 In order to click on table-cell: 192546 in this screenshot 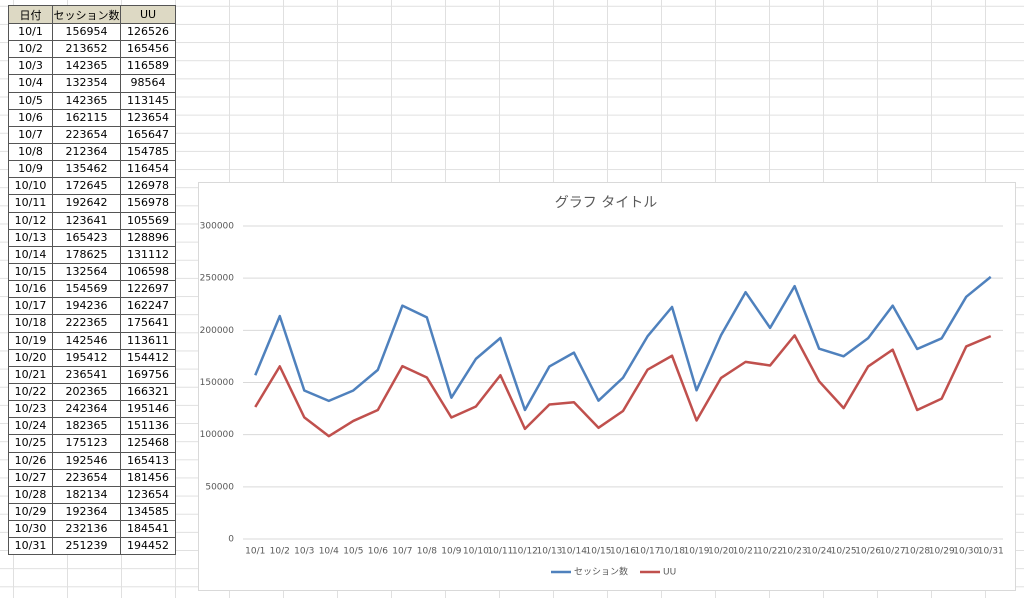, I will do `click(86, 460)`.